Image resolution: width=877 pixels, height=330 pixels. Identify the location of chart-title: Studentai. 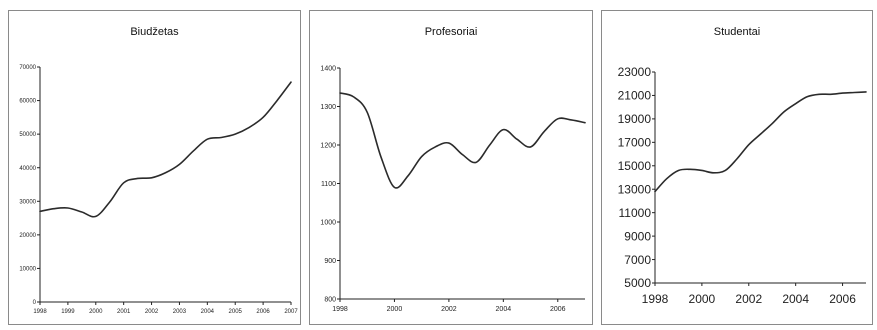
(737, 32).